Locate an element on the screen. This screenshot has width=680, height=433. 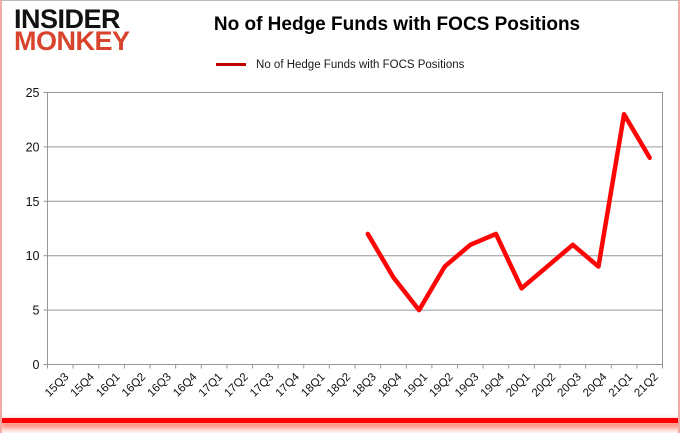
x-tick-label: 19Q2 is located at coordinates (441, 385).